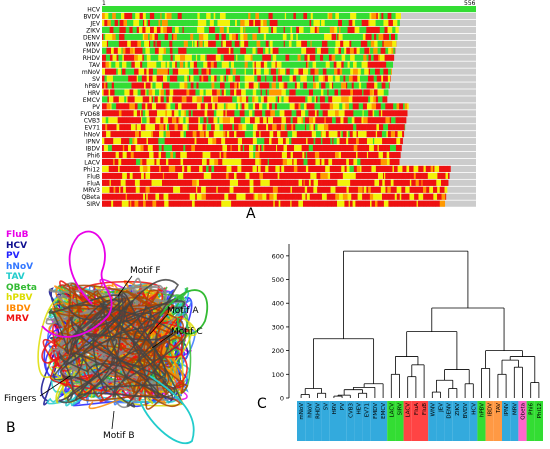 Image resolution: width=550 pixels, height=449 pixels. Describe the element at coordinates (458, 409) in the screenshot. I see `leaf-label: ZIKV` at that location.